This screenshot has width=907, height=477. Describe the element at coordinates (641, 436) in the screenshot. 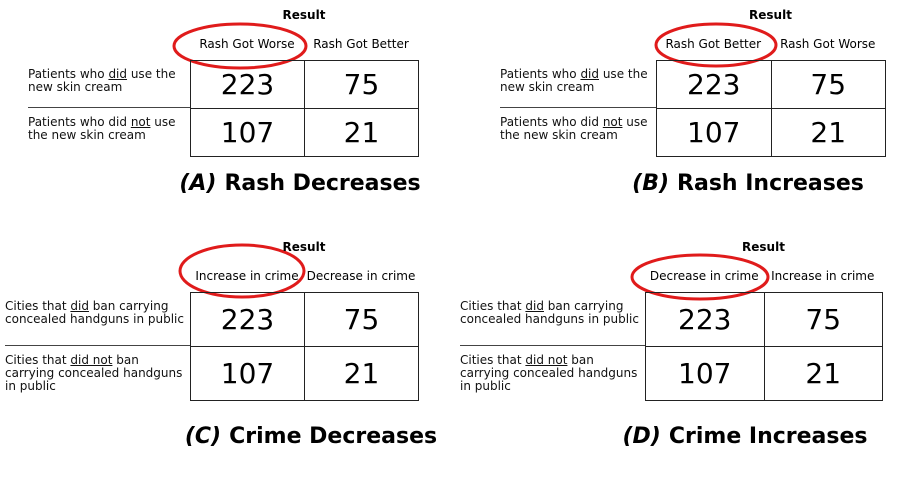

I see `caption-letter: (D)` at that location.